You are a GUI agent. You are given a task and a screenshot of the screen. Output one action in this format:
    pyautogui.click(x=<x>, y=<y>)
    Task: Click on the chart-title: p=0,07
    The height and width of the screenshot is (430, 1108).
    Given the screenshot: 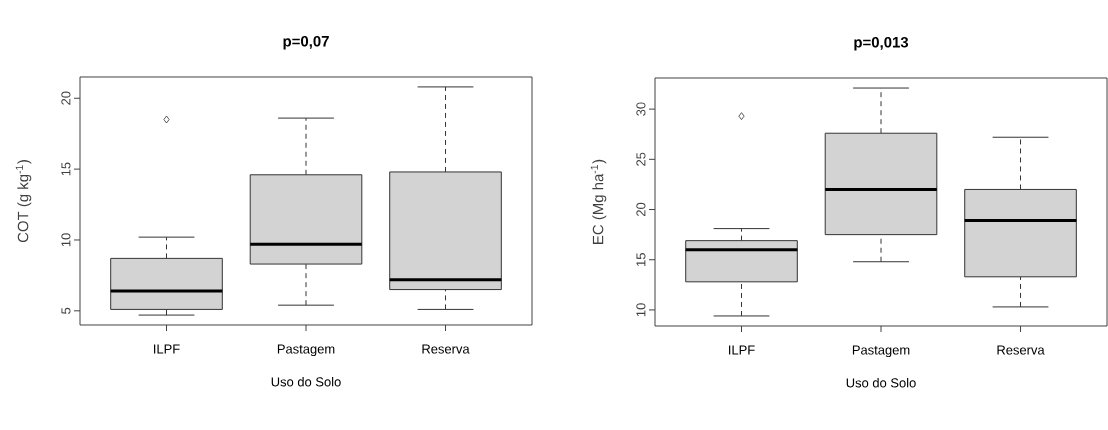 What is the action you would take?
    pyautogui.click(x=306, y=42)
    